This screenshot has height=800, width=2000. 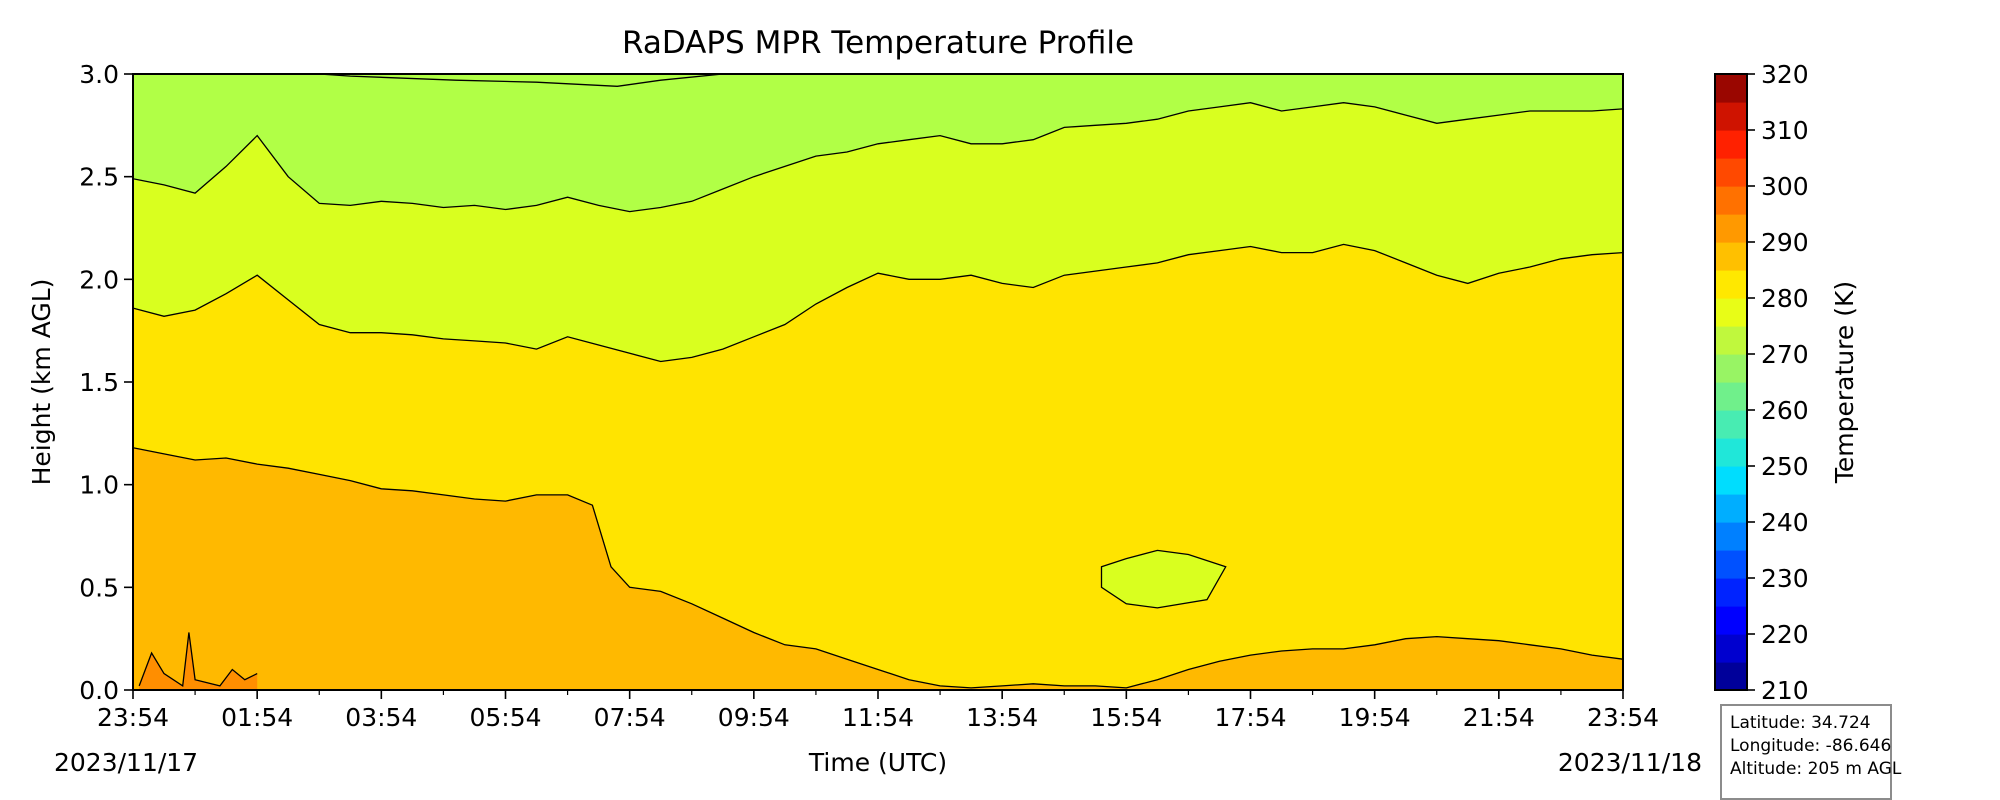 What do you see at coordinates (1800, 723) in the screenshot?
I see `latitude-text: Latitude: 34.724` at bounding box center [1800, 723].